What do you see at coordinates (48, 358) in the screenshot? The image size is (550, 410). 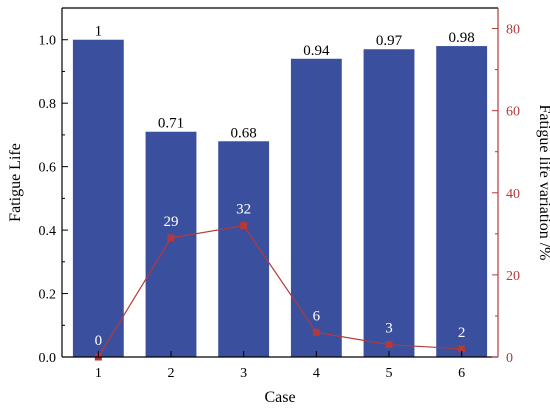 I see `y-tick-label: 0.0` at bounding box center [48, 358].